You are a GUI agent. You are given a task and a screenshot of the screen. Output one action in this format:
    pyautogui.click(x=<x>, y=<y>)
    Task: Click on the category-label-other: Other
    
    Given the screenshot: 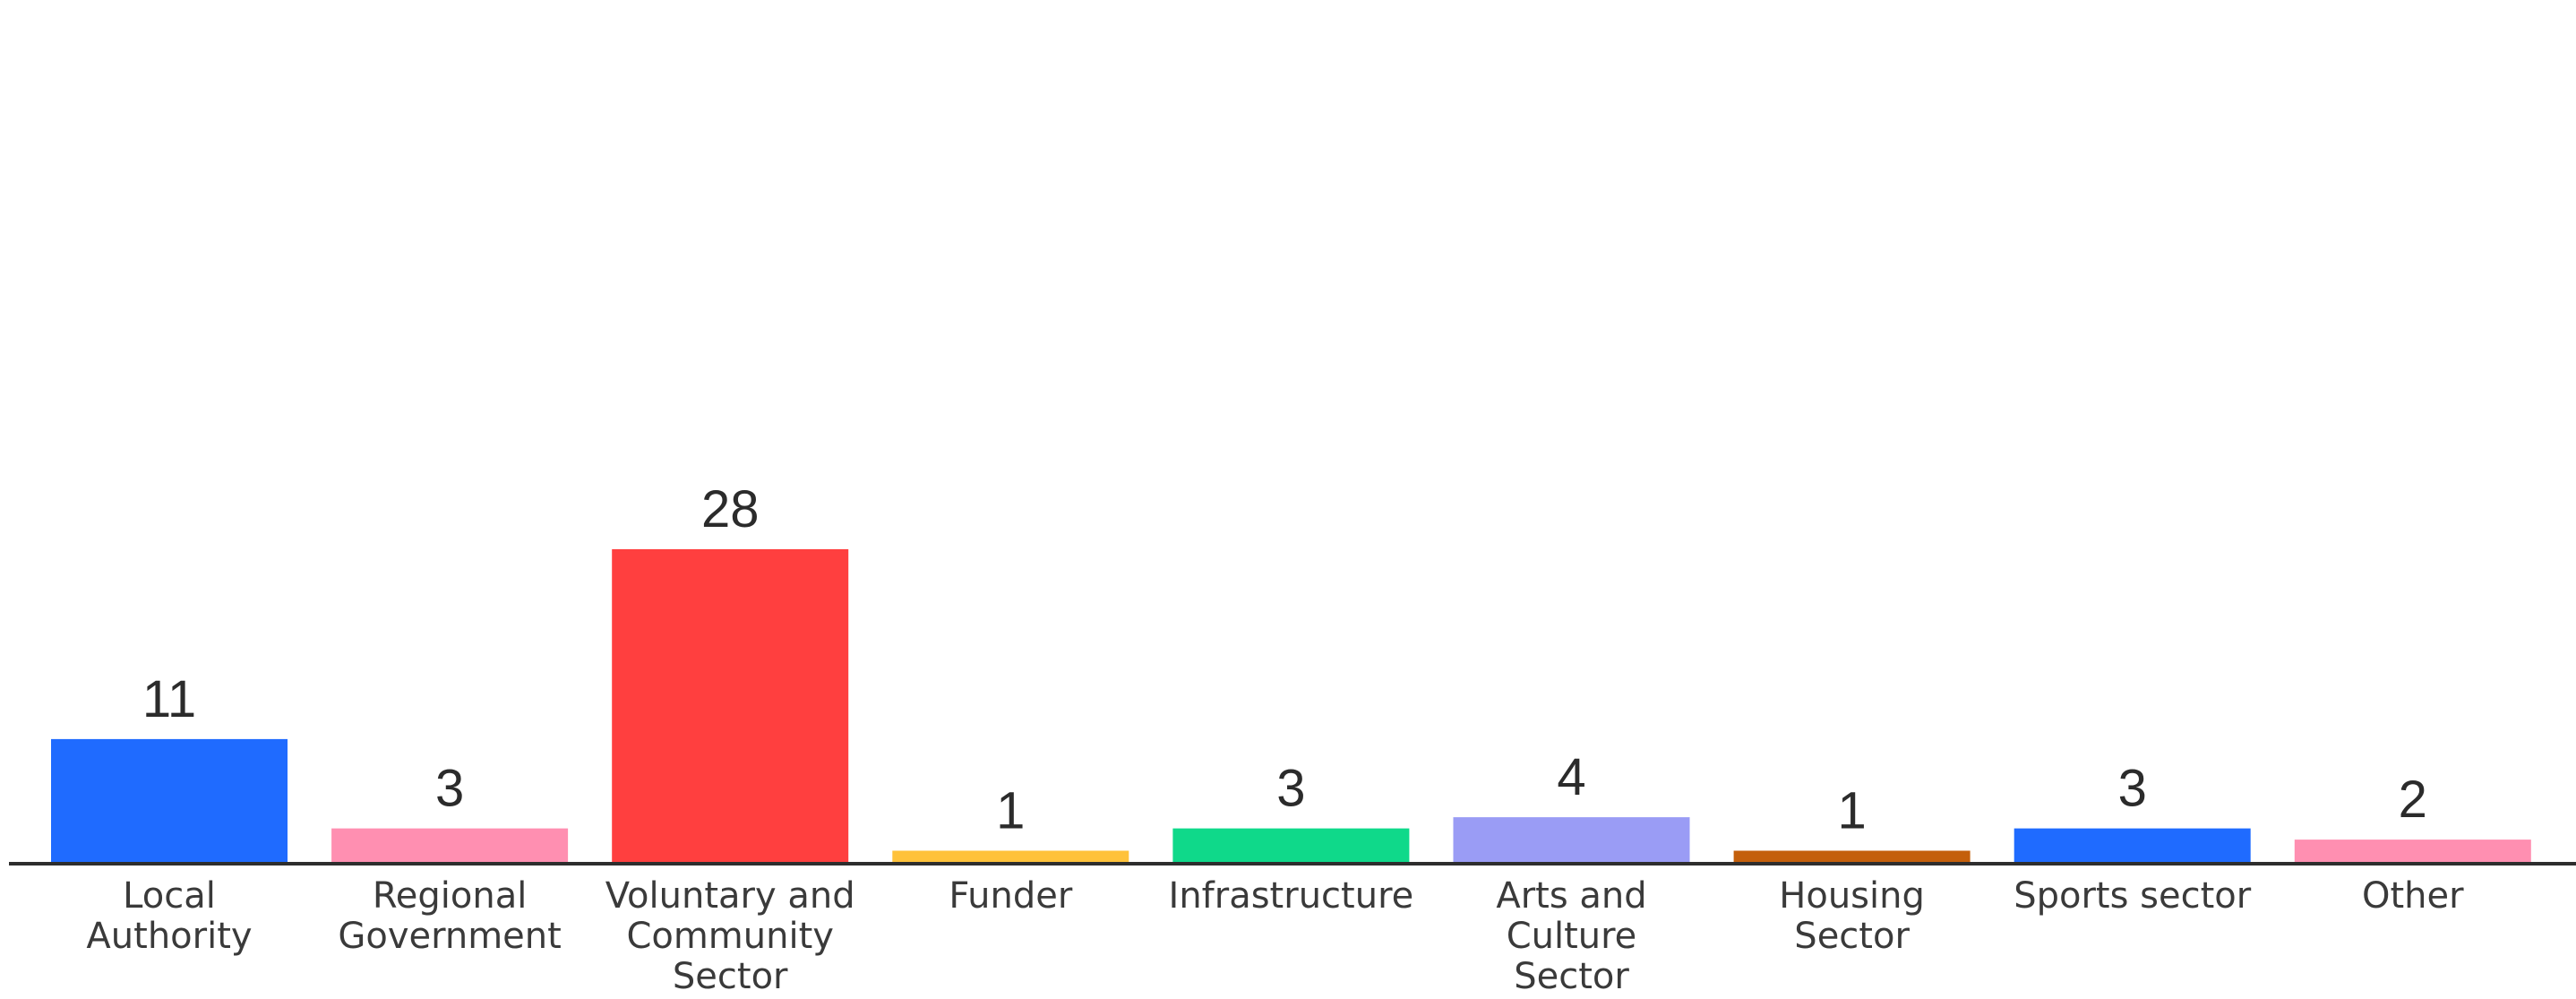 What is the action you would take?
    pyautogui.click(x=2413, y=896)
    